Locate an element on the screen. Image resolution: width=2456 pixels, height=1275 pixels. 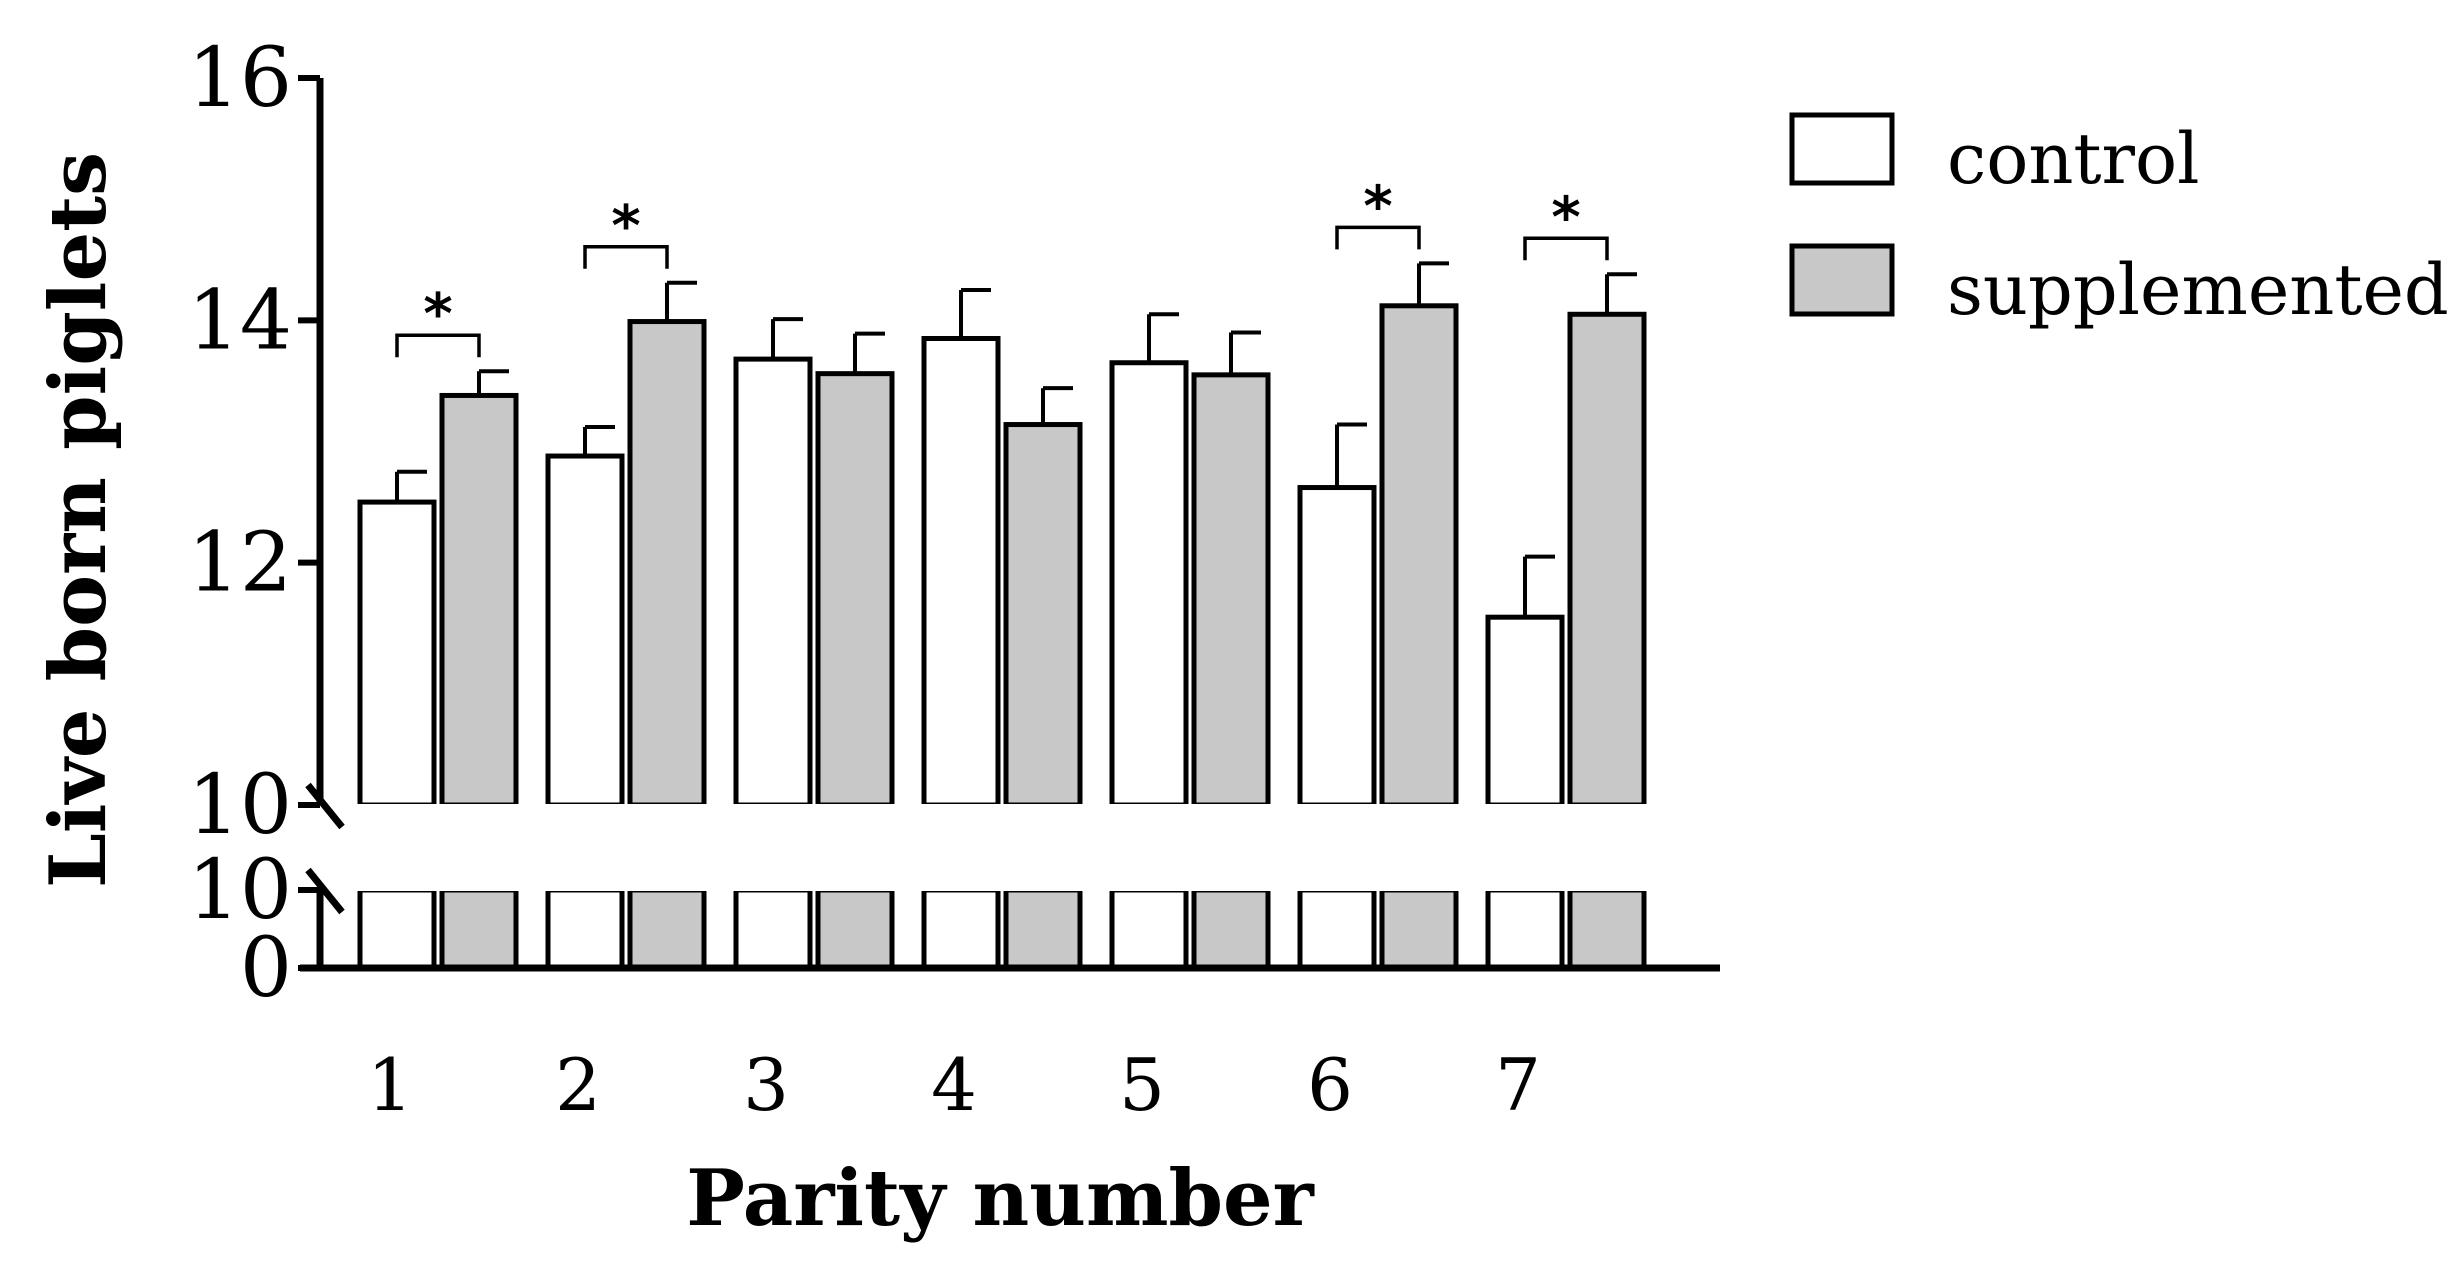
axis-break-mark-lower is located at coordinates (325, 891).